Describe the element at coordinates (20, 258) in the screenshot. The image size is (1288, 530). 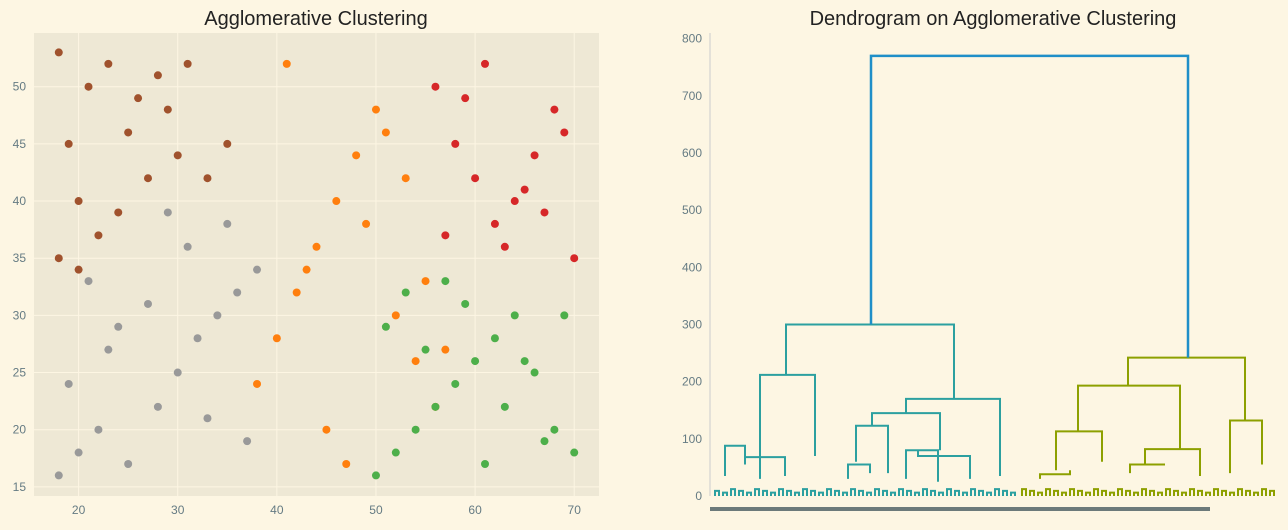
I see `scatter-y-tick: 35` at that location.